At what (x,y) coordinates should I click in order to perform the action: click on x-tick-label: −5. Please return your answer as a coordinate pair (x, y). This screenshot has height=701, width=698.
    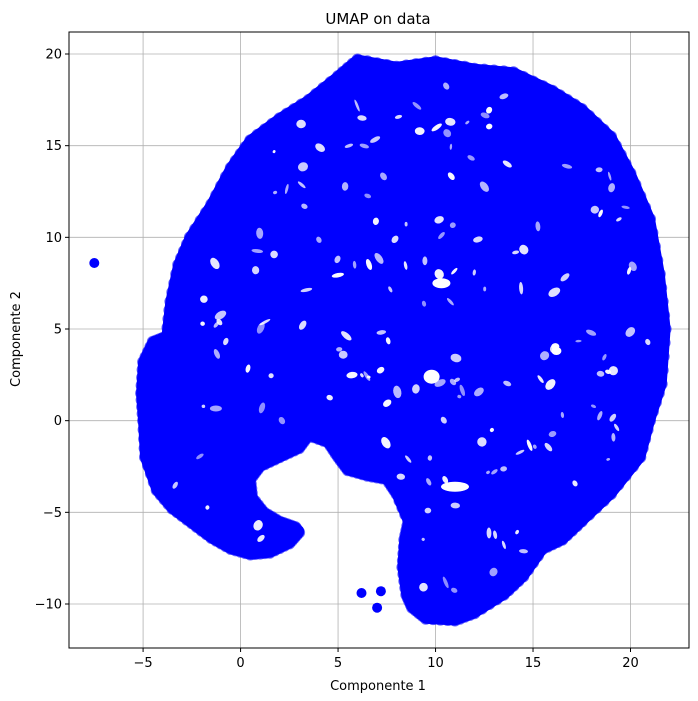
    Looking at the image, I should click on (143, 663).